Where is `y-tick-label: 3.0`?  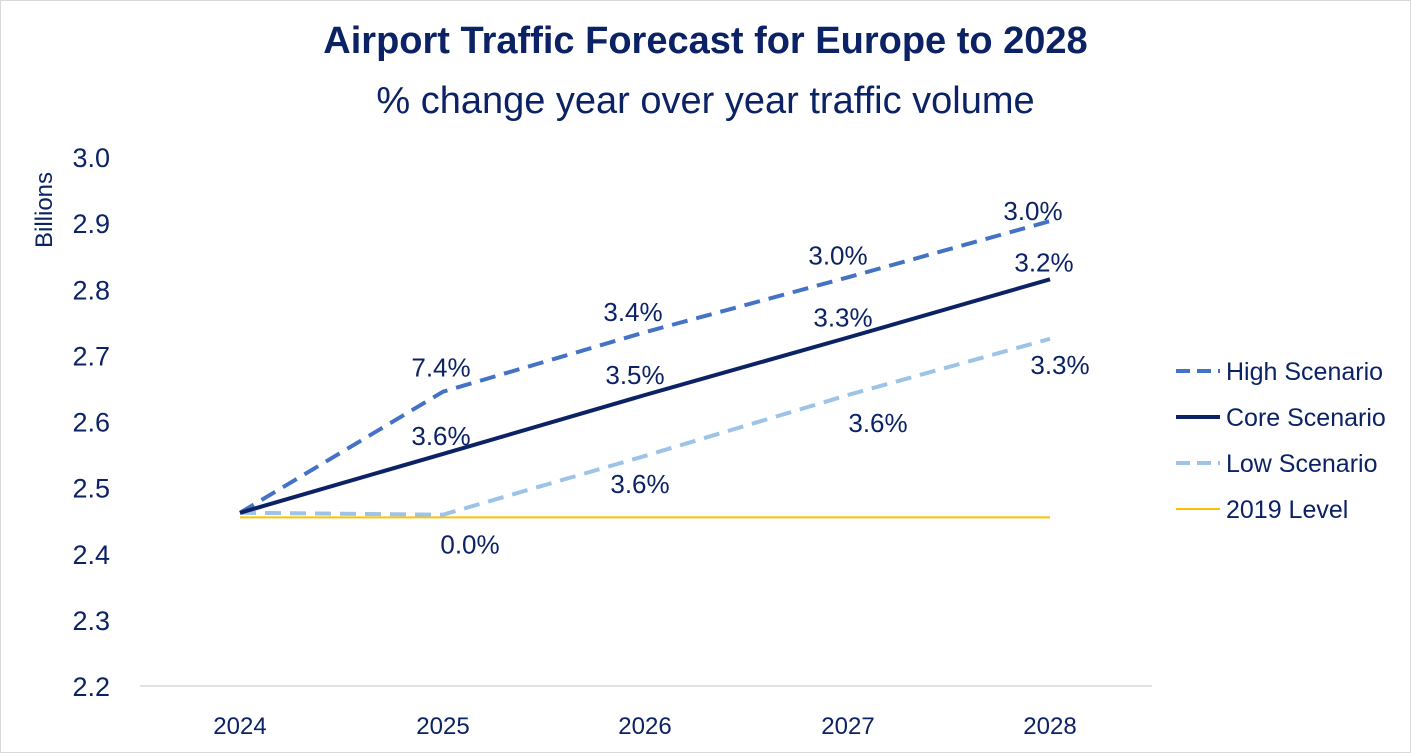
y-tick-label: 3.0 is located at coordinates (91, 158).